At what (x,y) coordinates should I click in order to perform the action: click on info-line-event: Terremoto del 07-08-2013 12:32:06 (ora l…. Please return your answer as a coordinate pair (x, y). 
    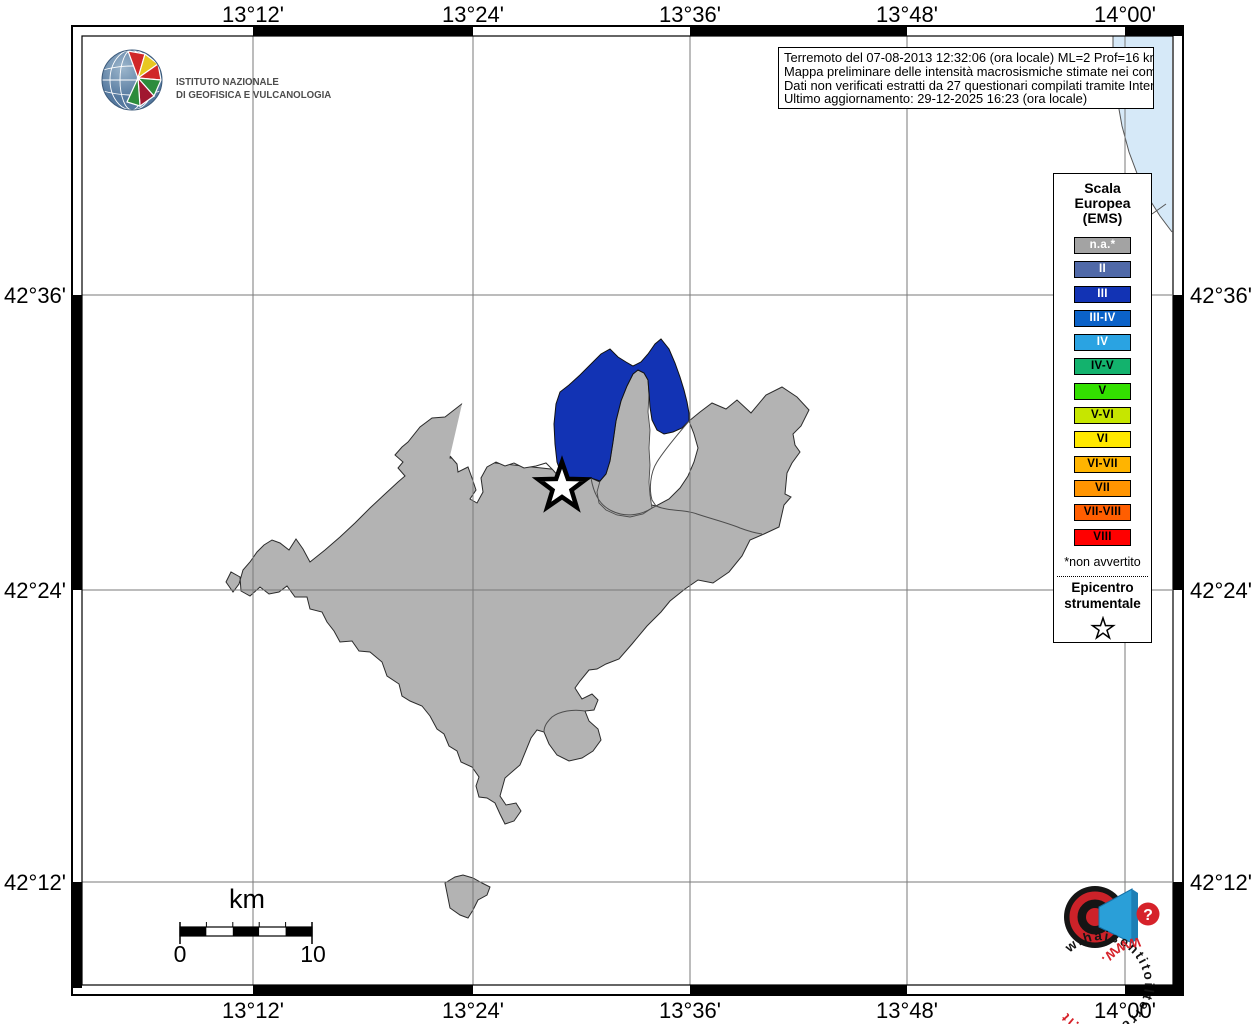
    Looking at the image, I should click on (969, 57).